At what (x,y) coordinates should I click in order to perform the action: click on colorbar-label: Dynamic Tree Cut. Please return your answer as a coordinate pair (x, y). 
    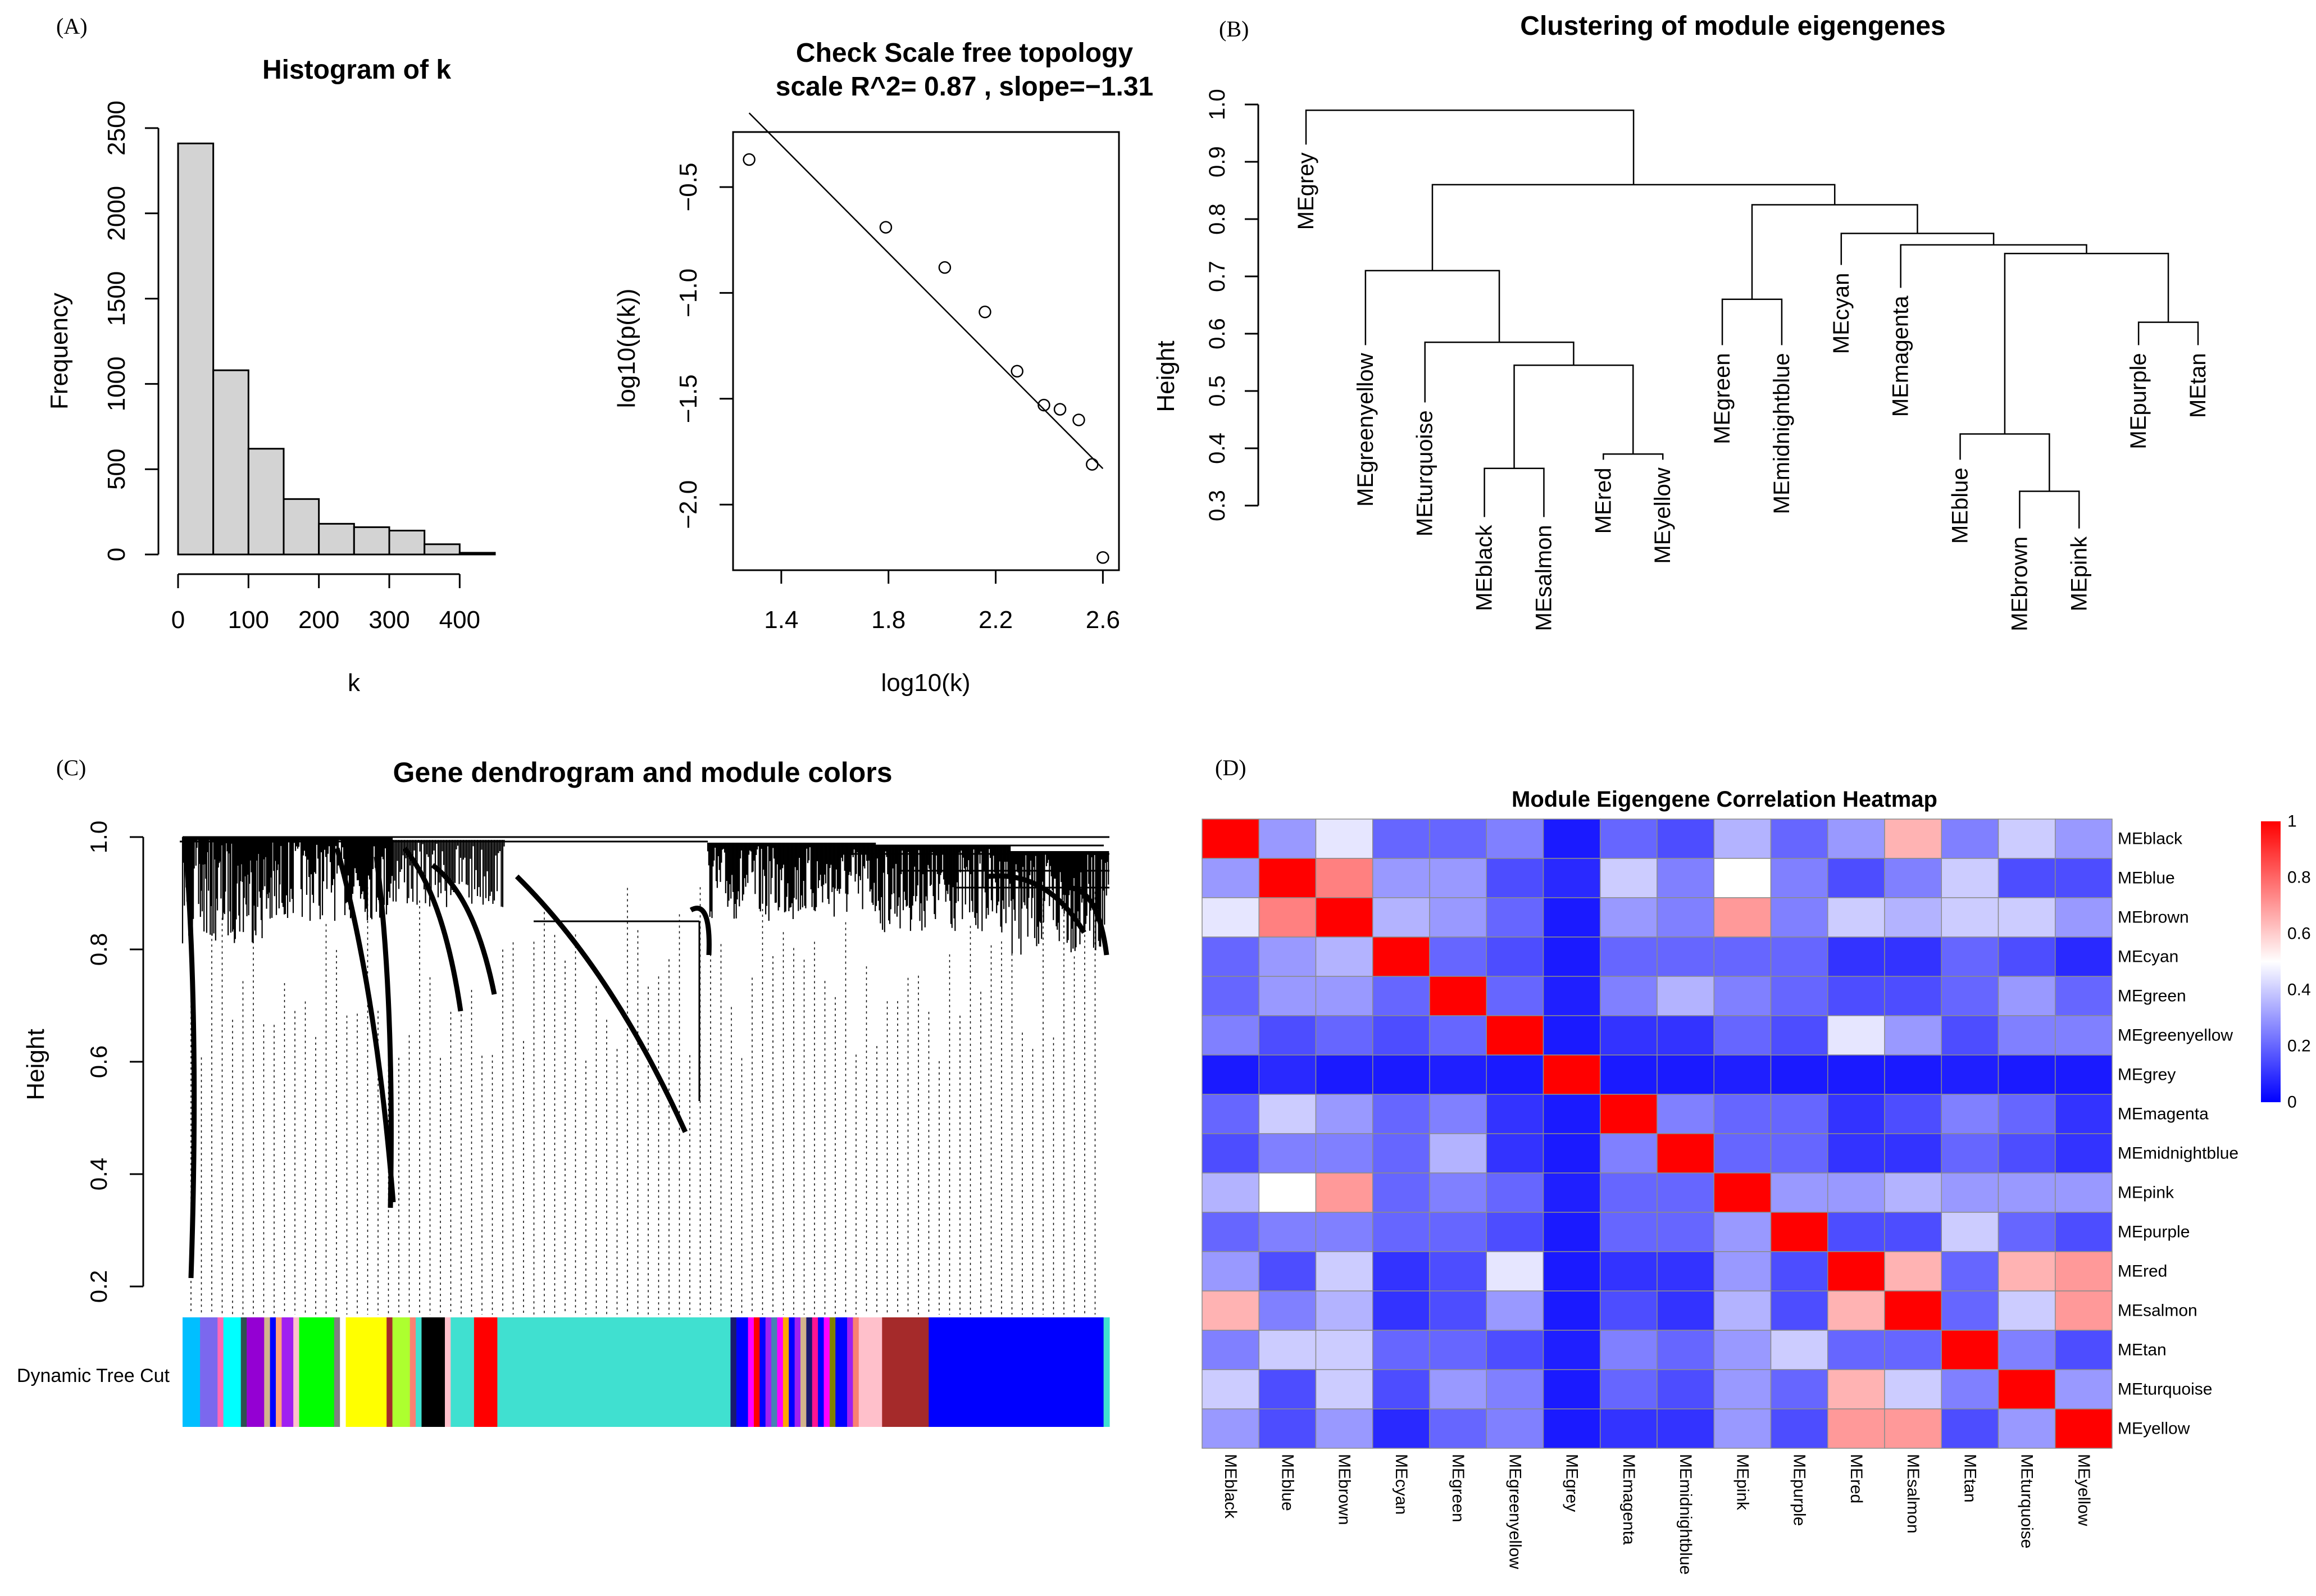
    Looking at the image, I should click on (93, 1375).